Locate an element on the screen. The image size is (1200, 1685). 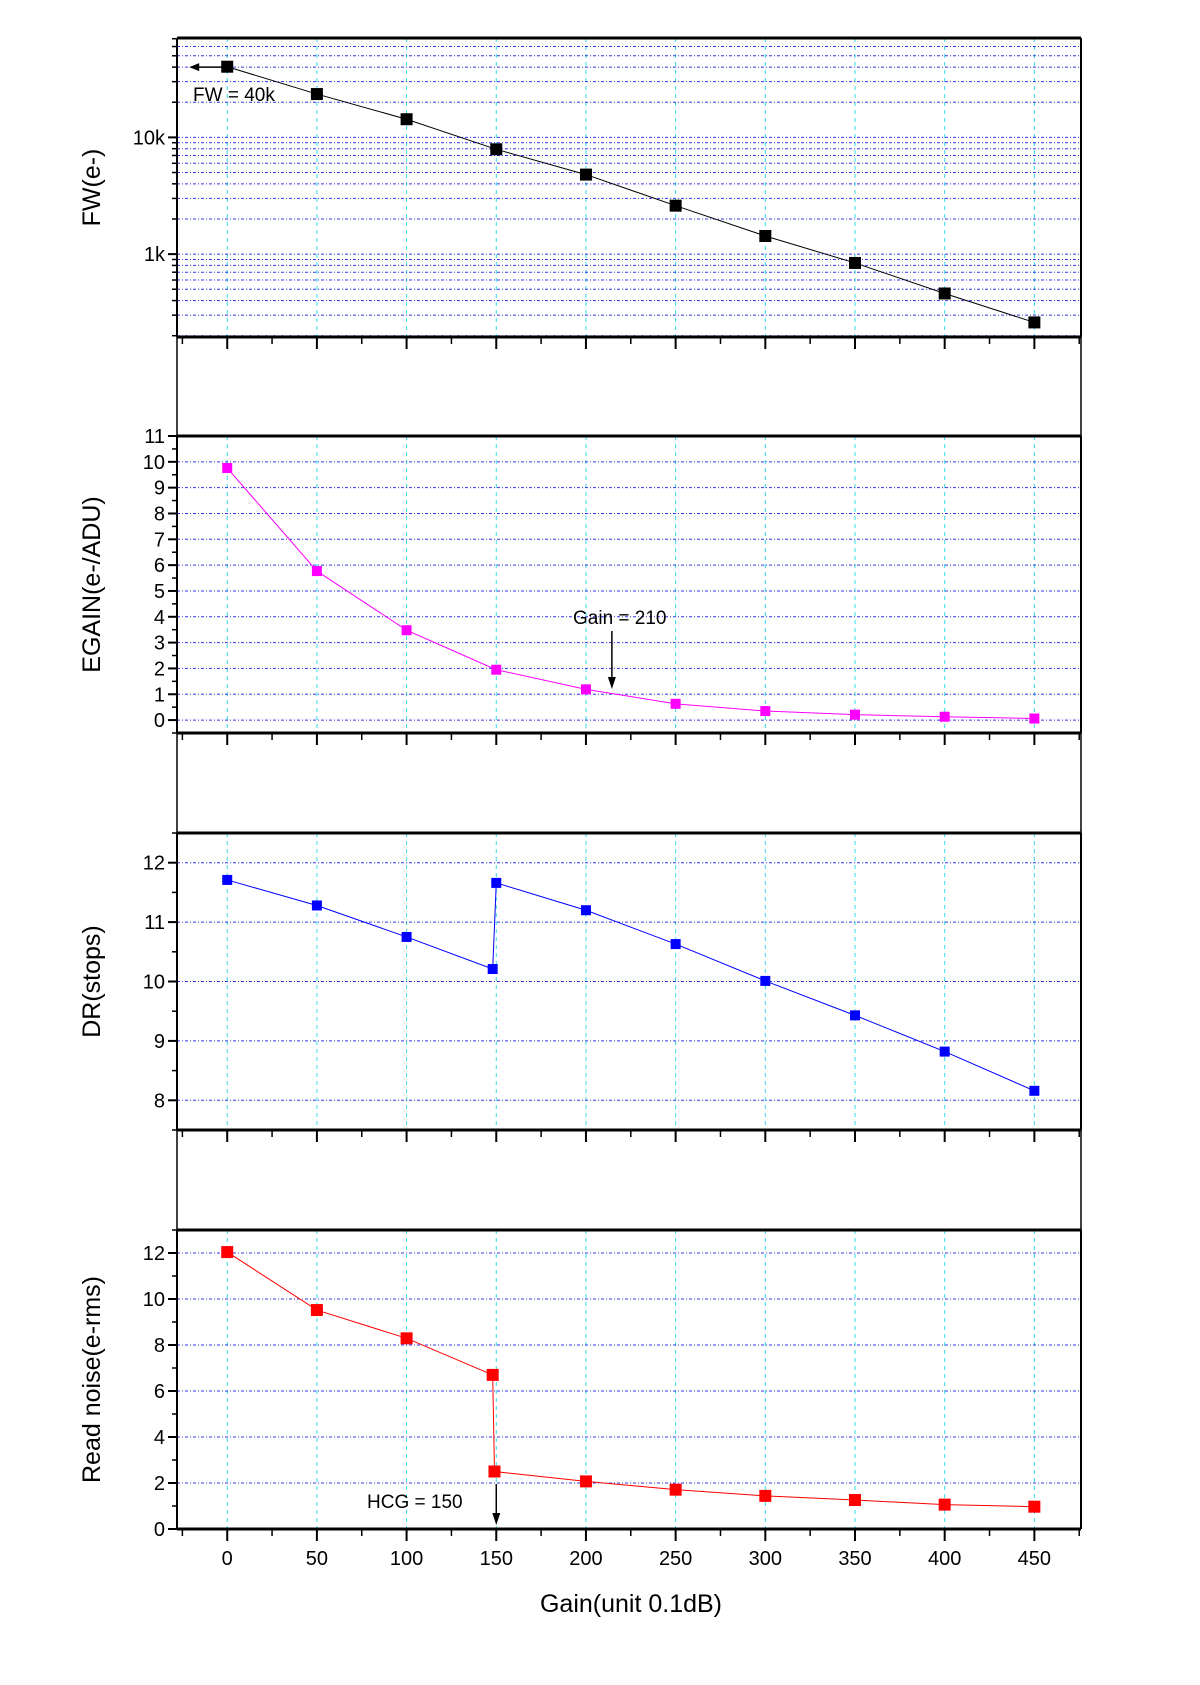
annotation-label: FW = 40k is located at coordinates (234, 95).